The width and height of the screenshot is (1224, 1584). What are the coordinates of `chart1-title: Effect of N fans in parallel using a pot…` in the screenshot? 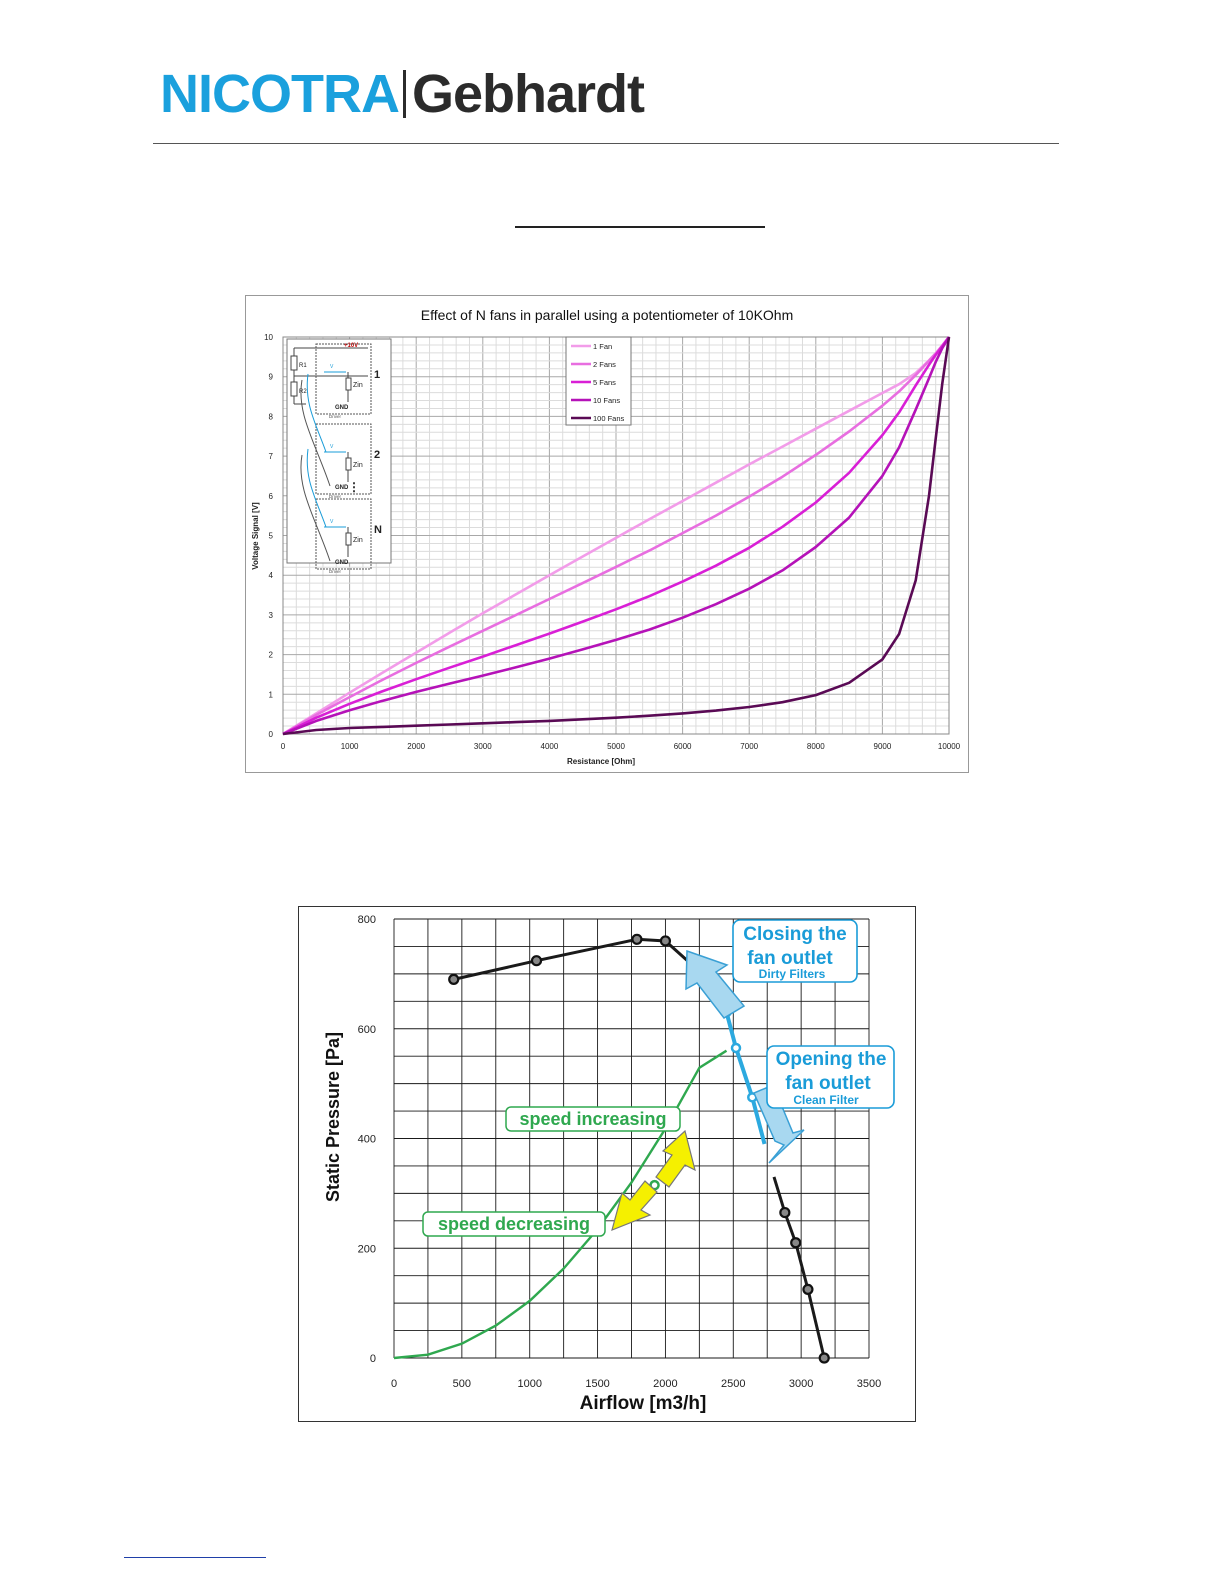 It's located at (607, 315).